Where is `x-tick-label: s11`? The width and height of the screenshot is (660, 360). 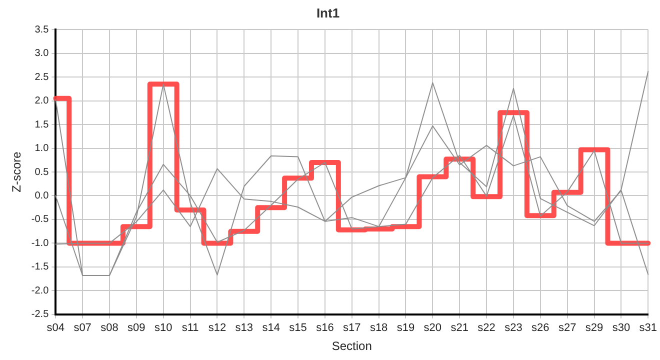
x-tick-label: s11 is located at coordinates (190, 328).